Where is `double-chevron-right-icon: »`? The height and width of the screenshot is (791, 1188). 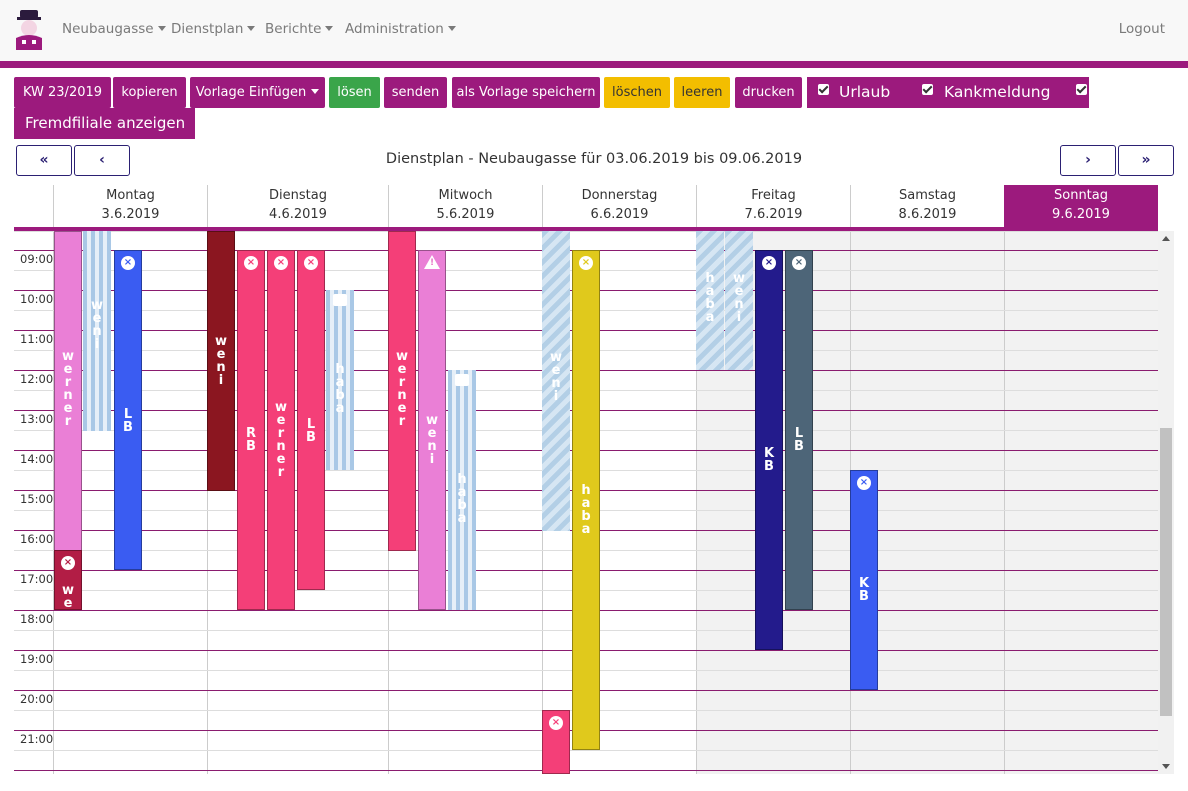 double-chevron-right-icon: » is located at coordinates (1146, 160).